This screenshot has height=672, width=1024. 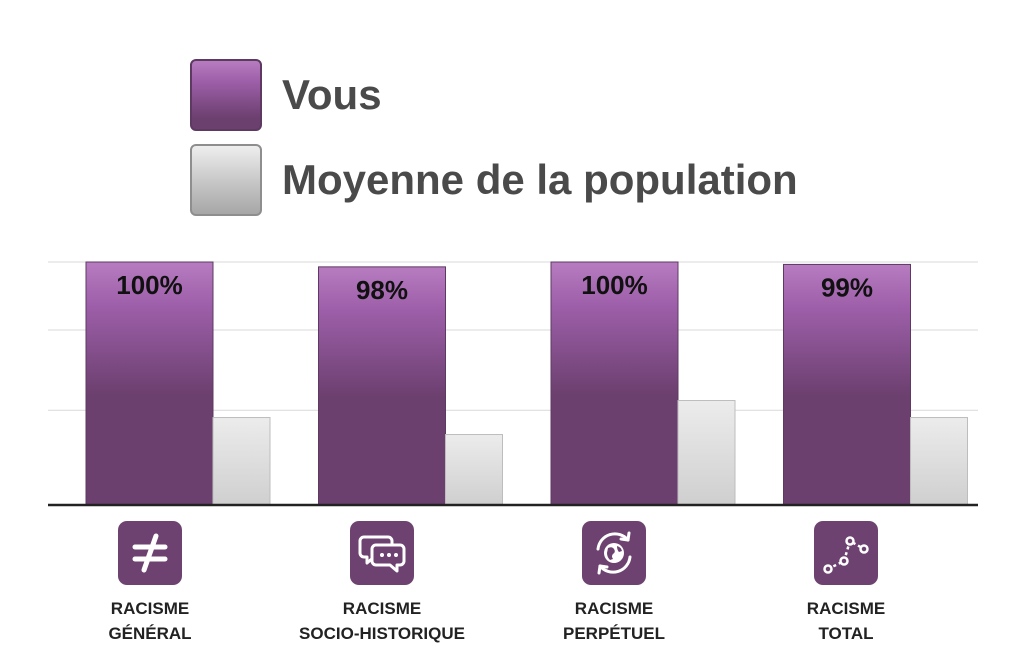 I want to click on globe-cycle-icon, so click(x=614, y=553).